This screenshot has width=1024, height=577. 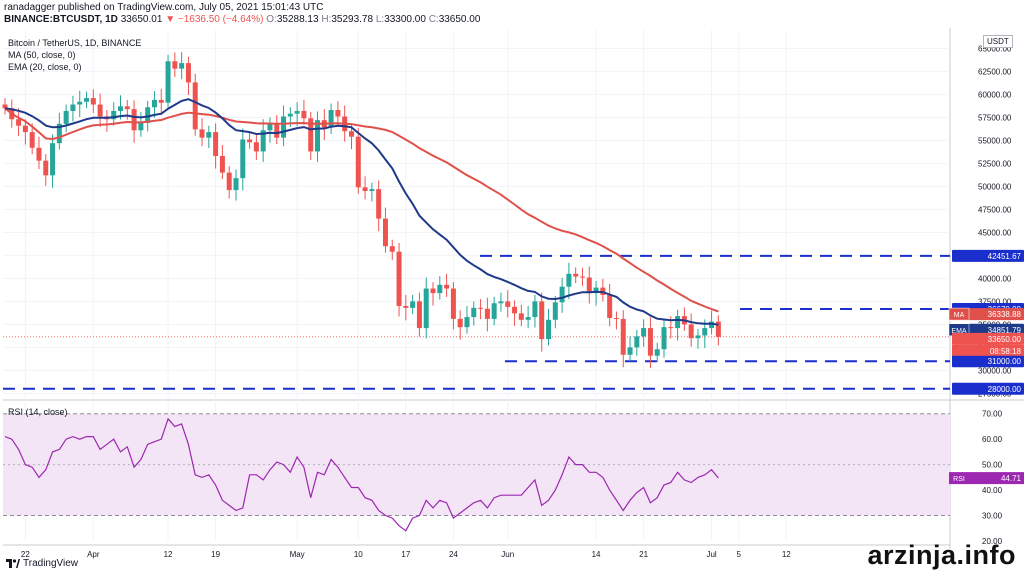 I want to click on ma-prefix, so click(x=959, y=314).